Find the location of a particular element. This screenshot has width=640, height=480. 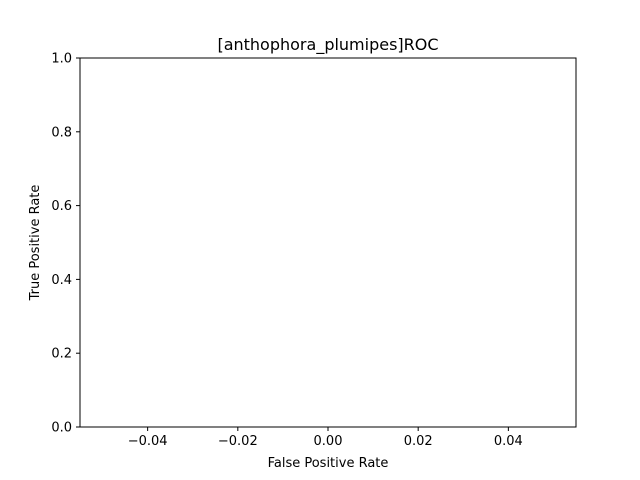

x-tick-label: 0.02 is located at coordinates (418, 441).